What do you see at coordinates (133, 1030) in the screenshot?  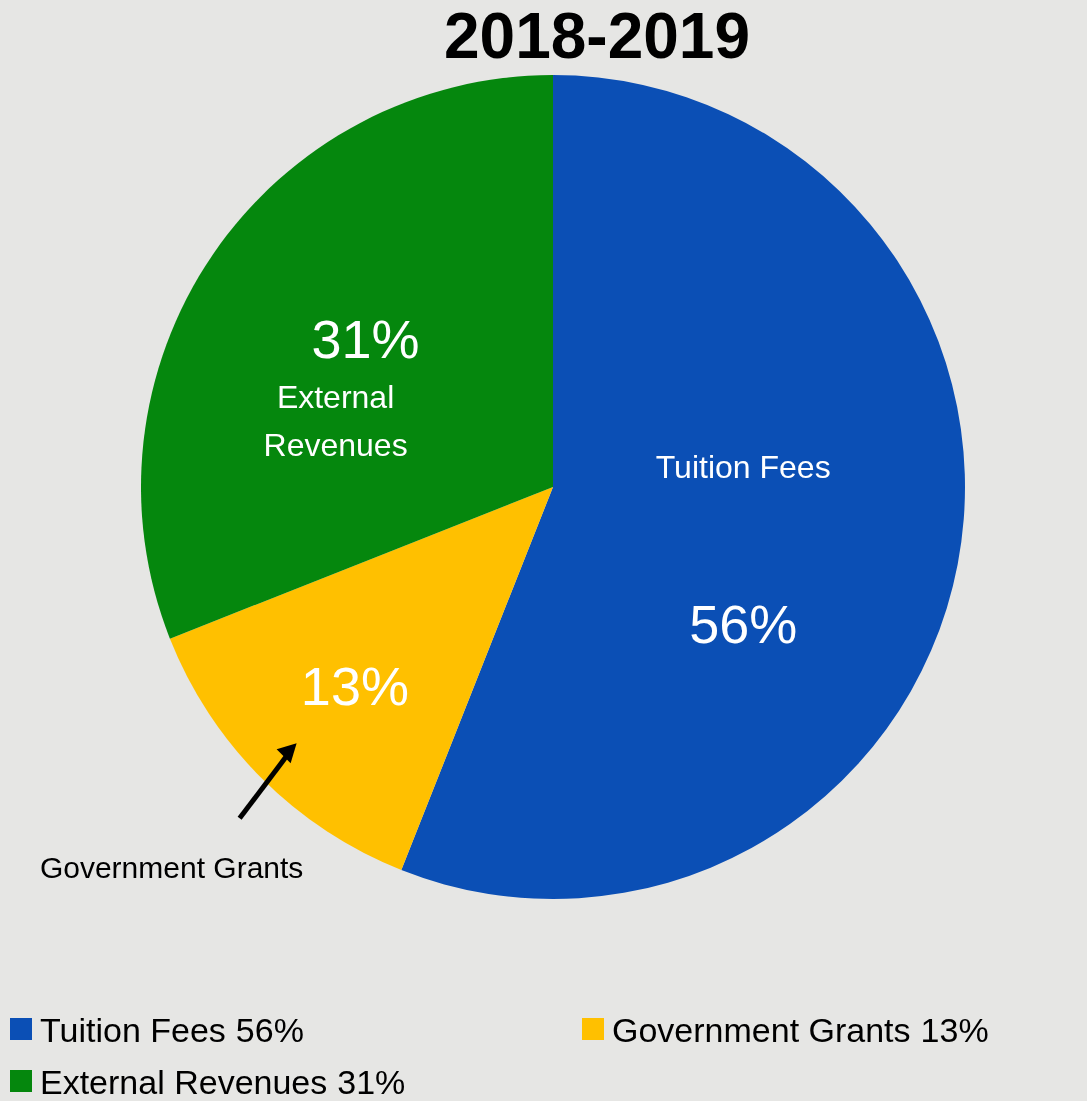 I see `legend-label: Tuition Fees` at bounding box center [133, 1030].